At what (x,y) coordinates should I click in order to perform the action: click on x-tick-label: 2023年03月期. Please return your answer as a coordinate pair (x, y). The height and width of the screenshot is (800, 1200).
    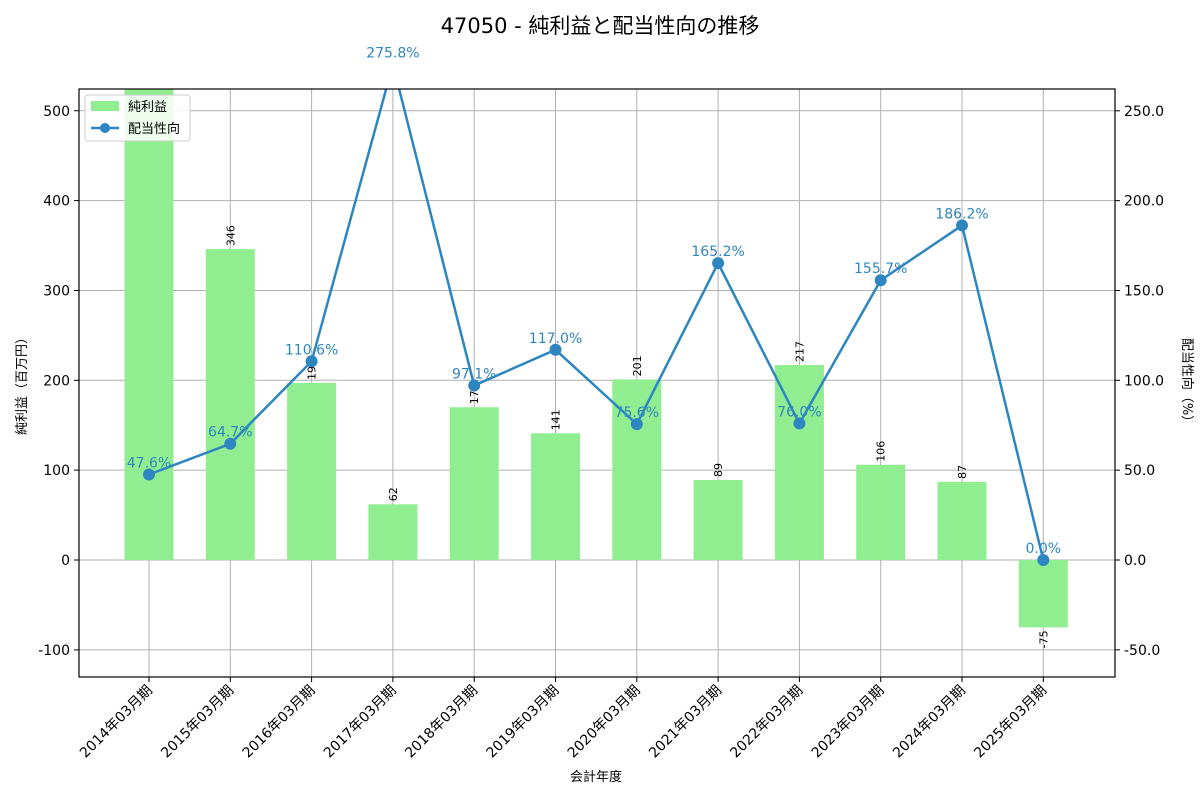
    Looking at the image, I should click on (848, 722).